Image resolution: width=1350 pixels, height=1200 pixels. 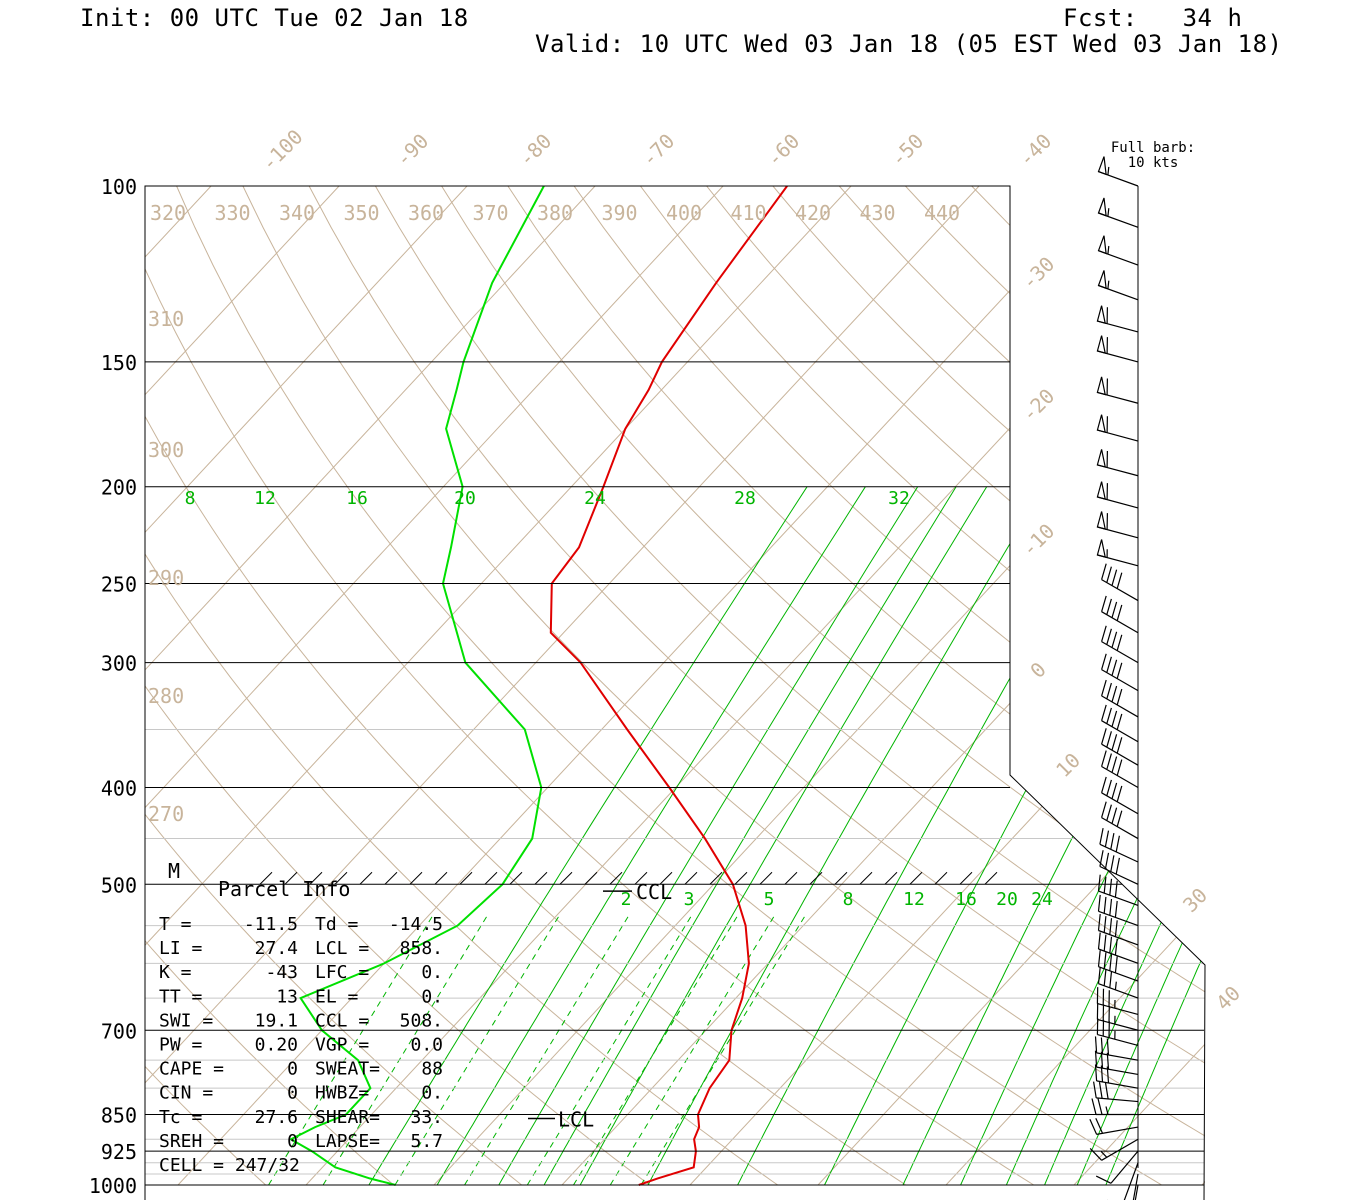 I want to click on isotherm-label: -40, so click(x=1035, y=150).